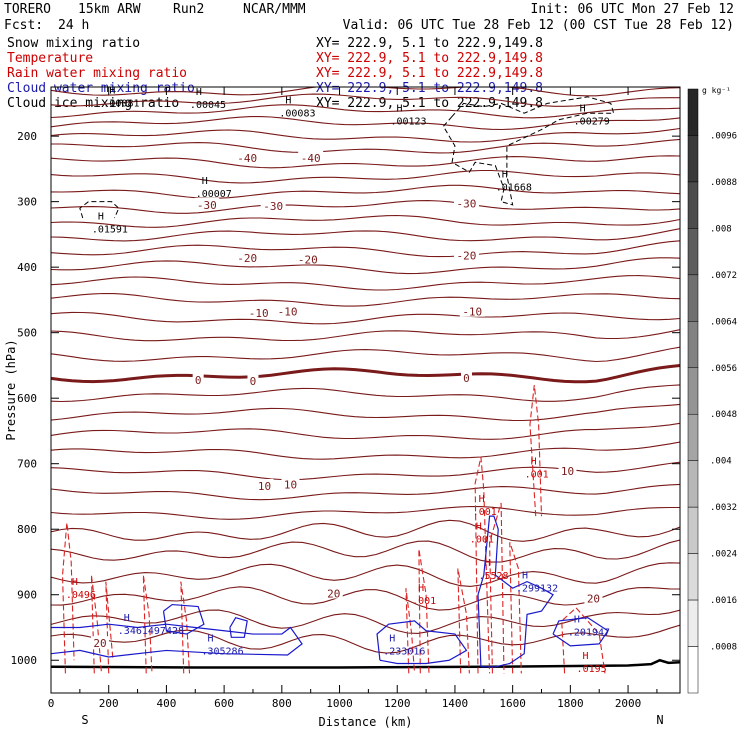 This screenshot has height=740, width=740. Describe the element at coordinates (455, 703) in the screenshot. I see `x-tick-label: 1400` at that location.